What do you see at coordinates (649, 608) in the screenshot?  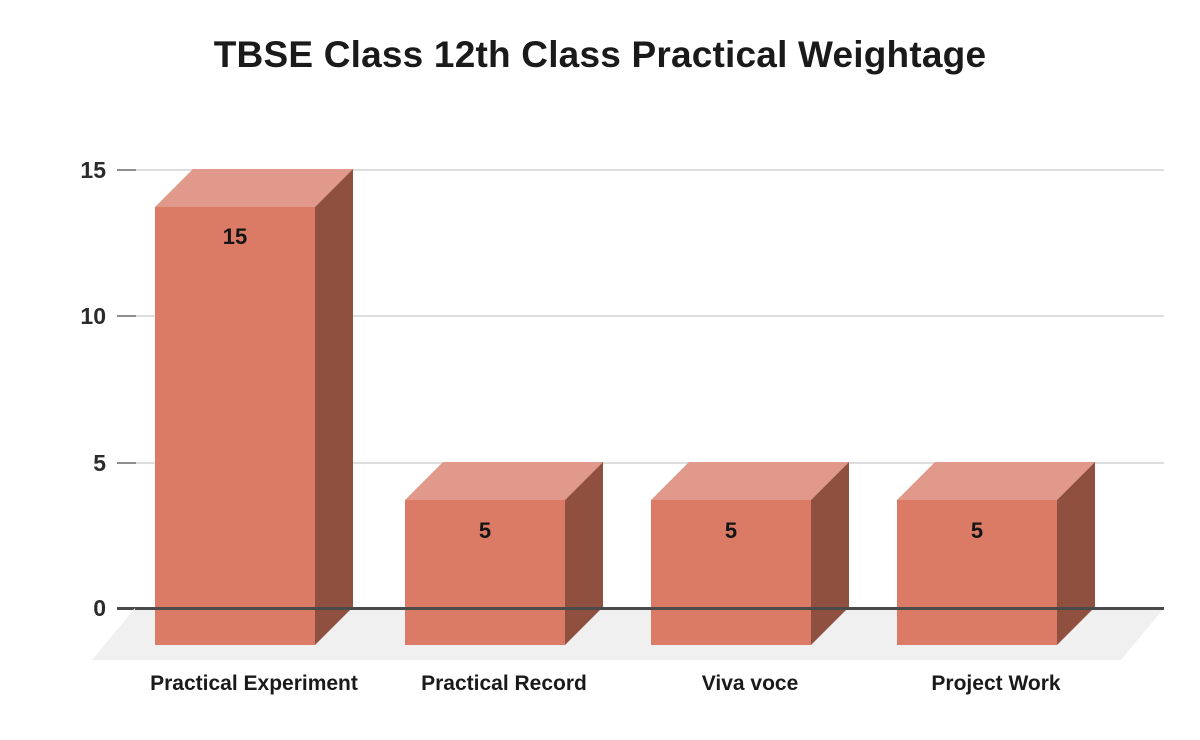 I see `x-axis-line` at bounding box center [649, 608].